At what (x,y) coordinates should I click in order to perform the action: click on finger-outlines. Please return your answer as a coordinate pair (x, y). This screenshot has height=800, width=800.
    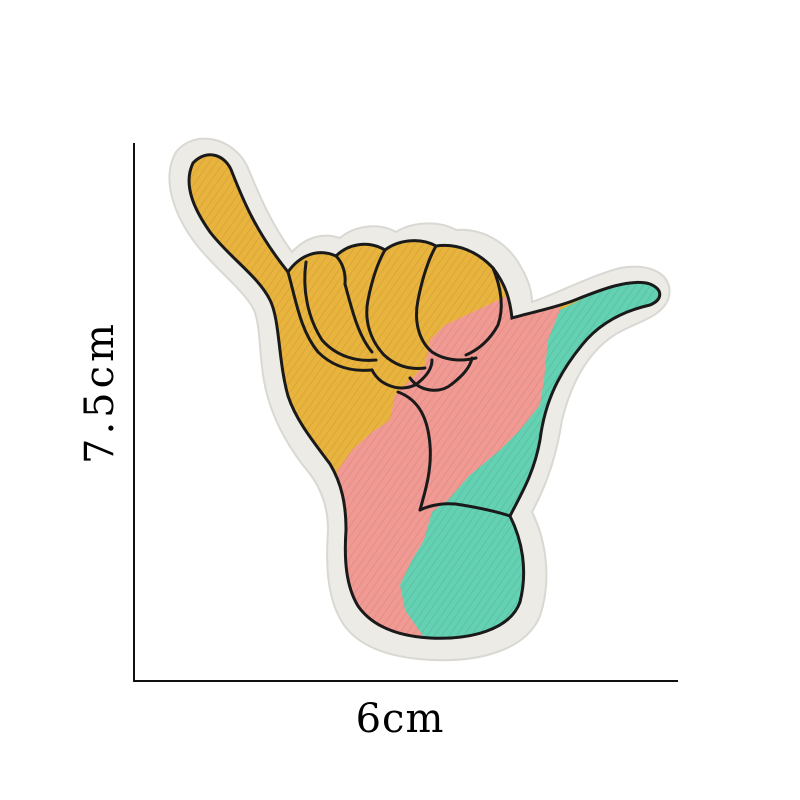
    Looking at the image, I should click on (399, 381).